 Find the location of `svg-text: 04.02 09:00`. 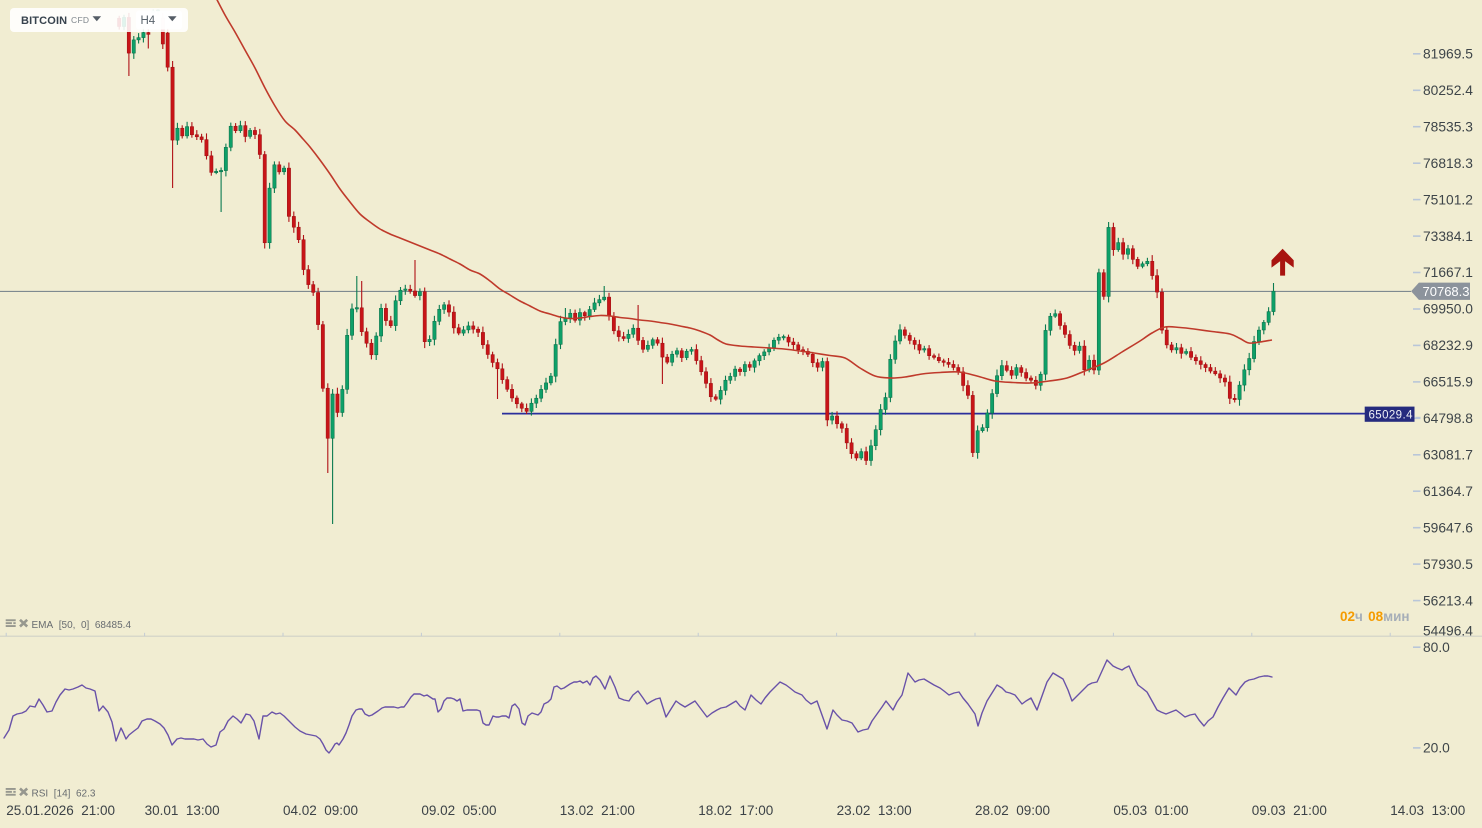

svg-text: 04.02 09:00 is located at coordinates (320, 810).